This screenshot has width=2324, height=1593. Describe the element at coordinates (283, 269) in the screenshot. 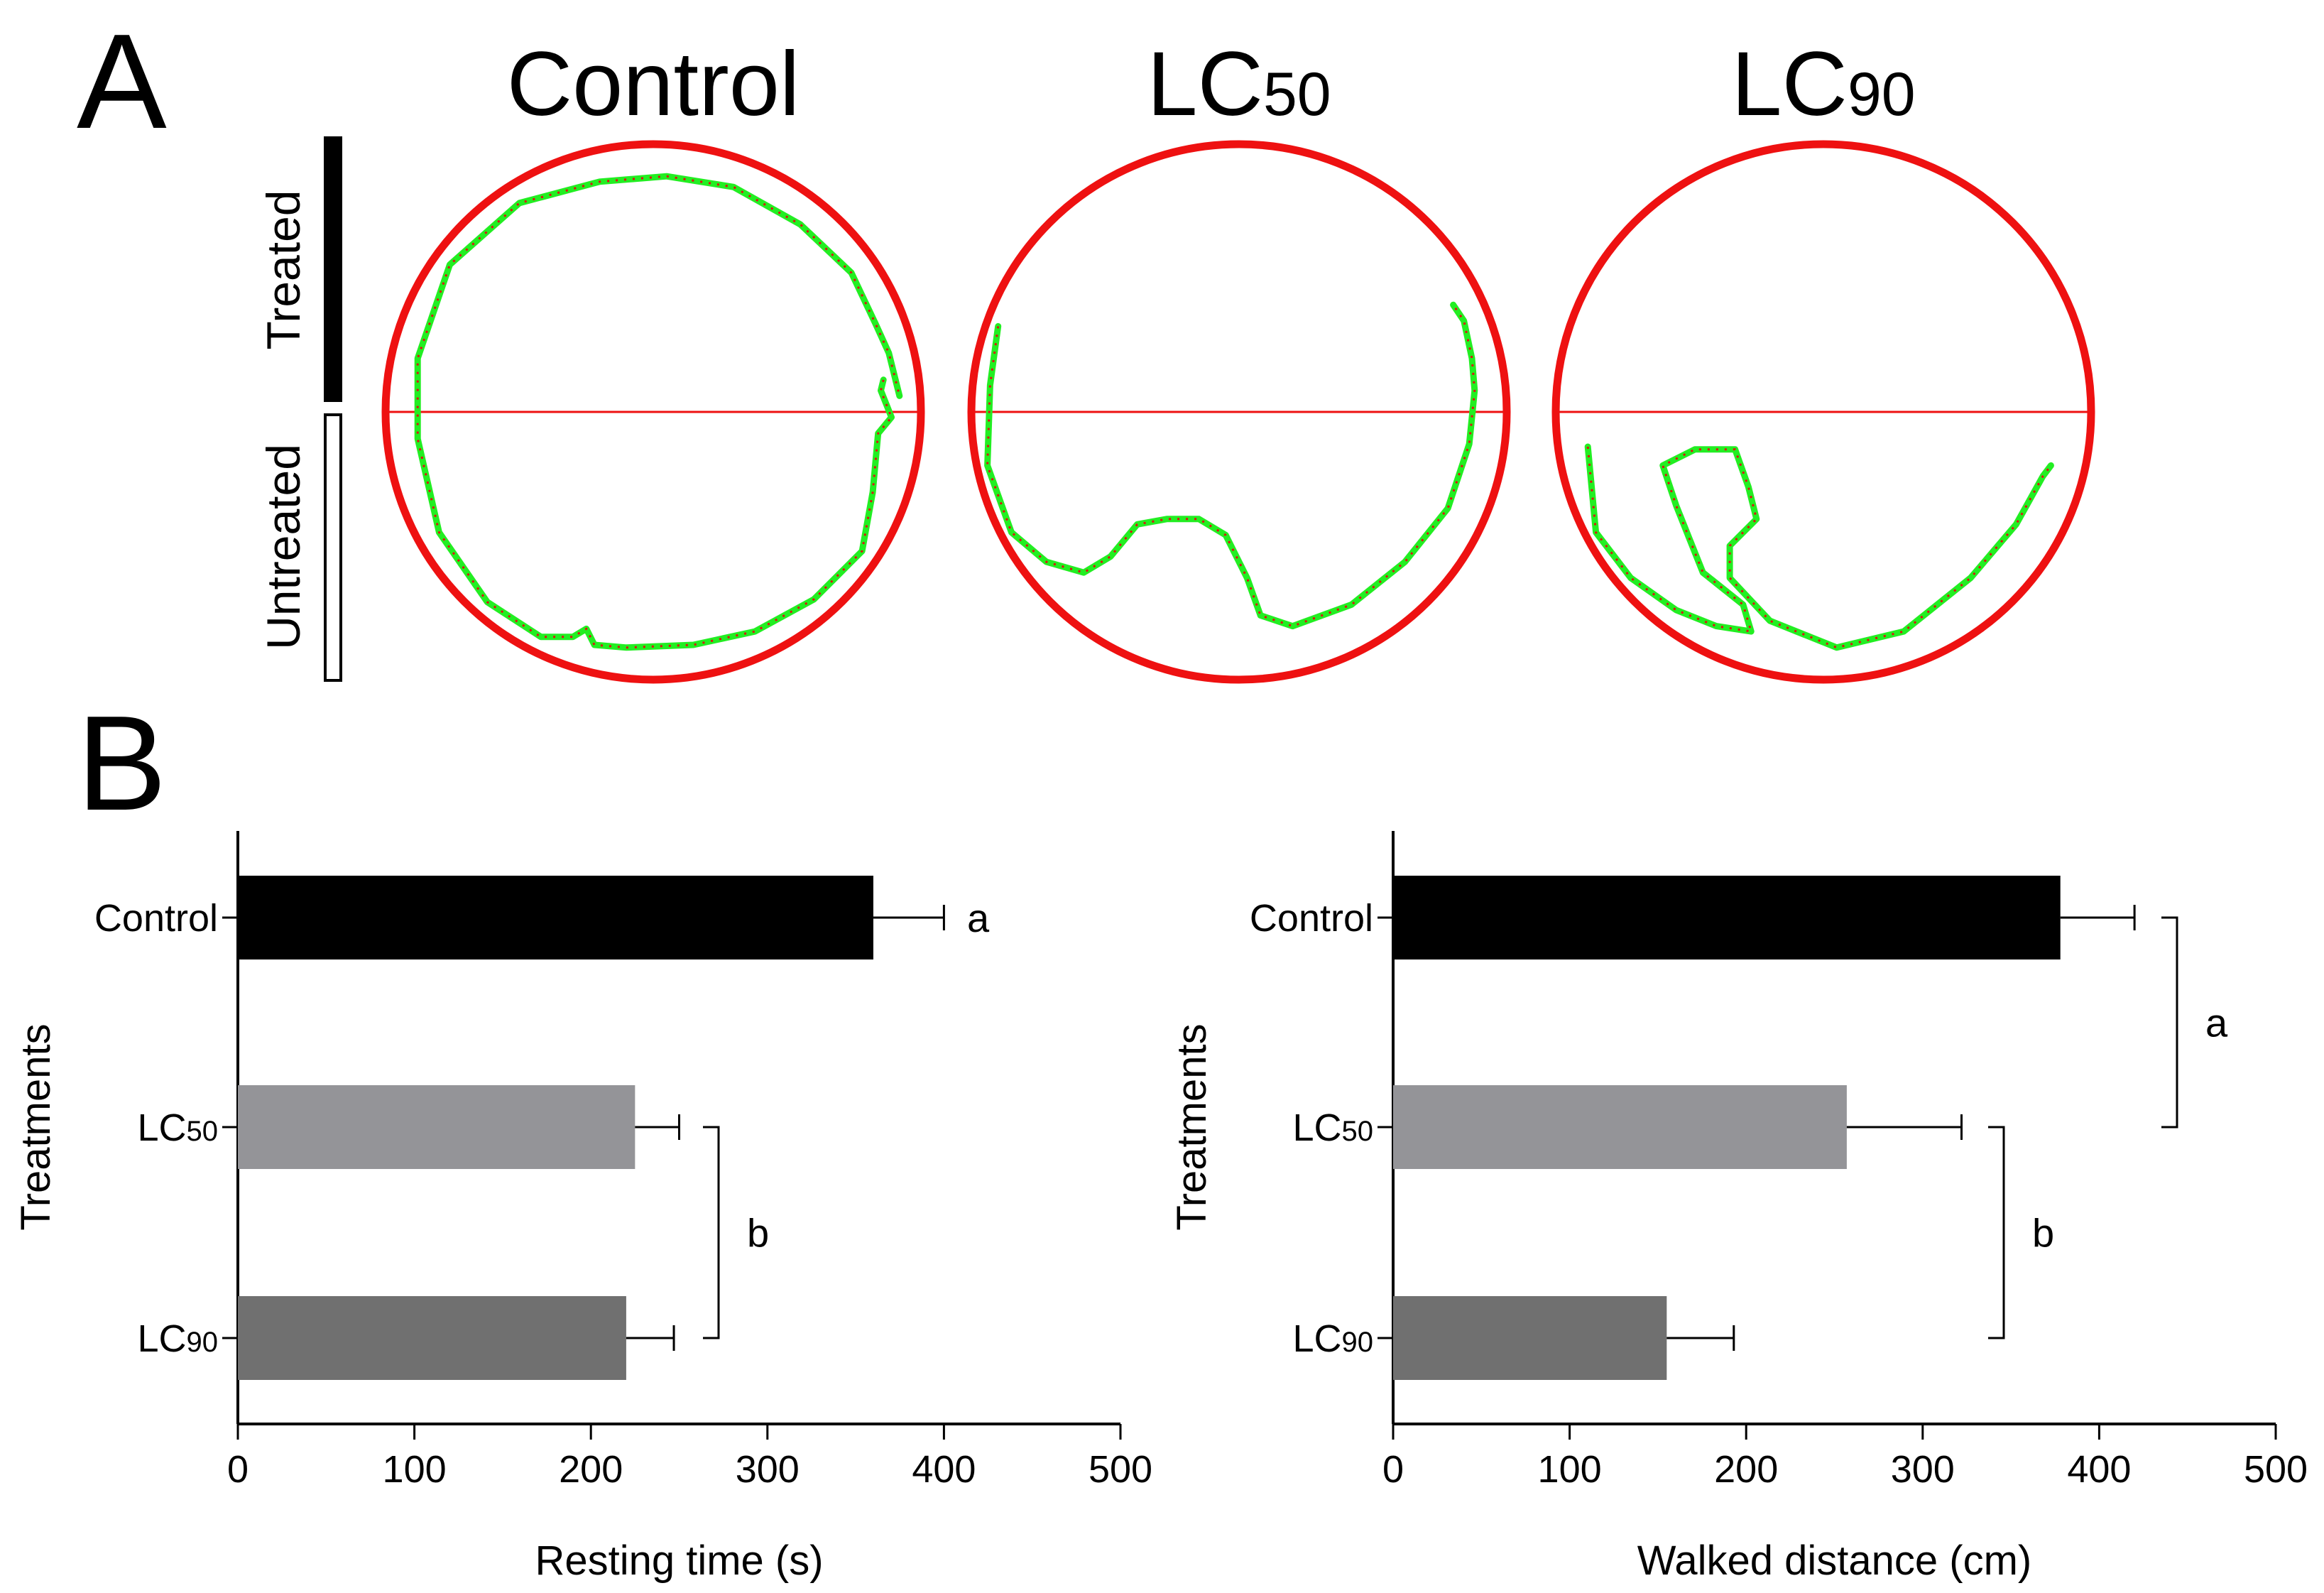

I see `treated-zone-label: Treated` at that location.